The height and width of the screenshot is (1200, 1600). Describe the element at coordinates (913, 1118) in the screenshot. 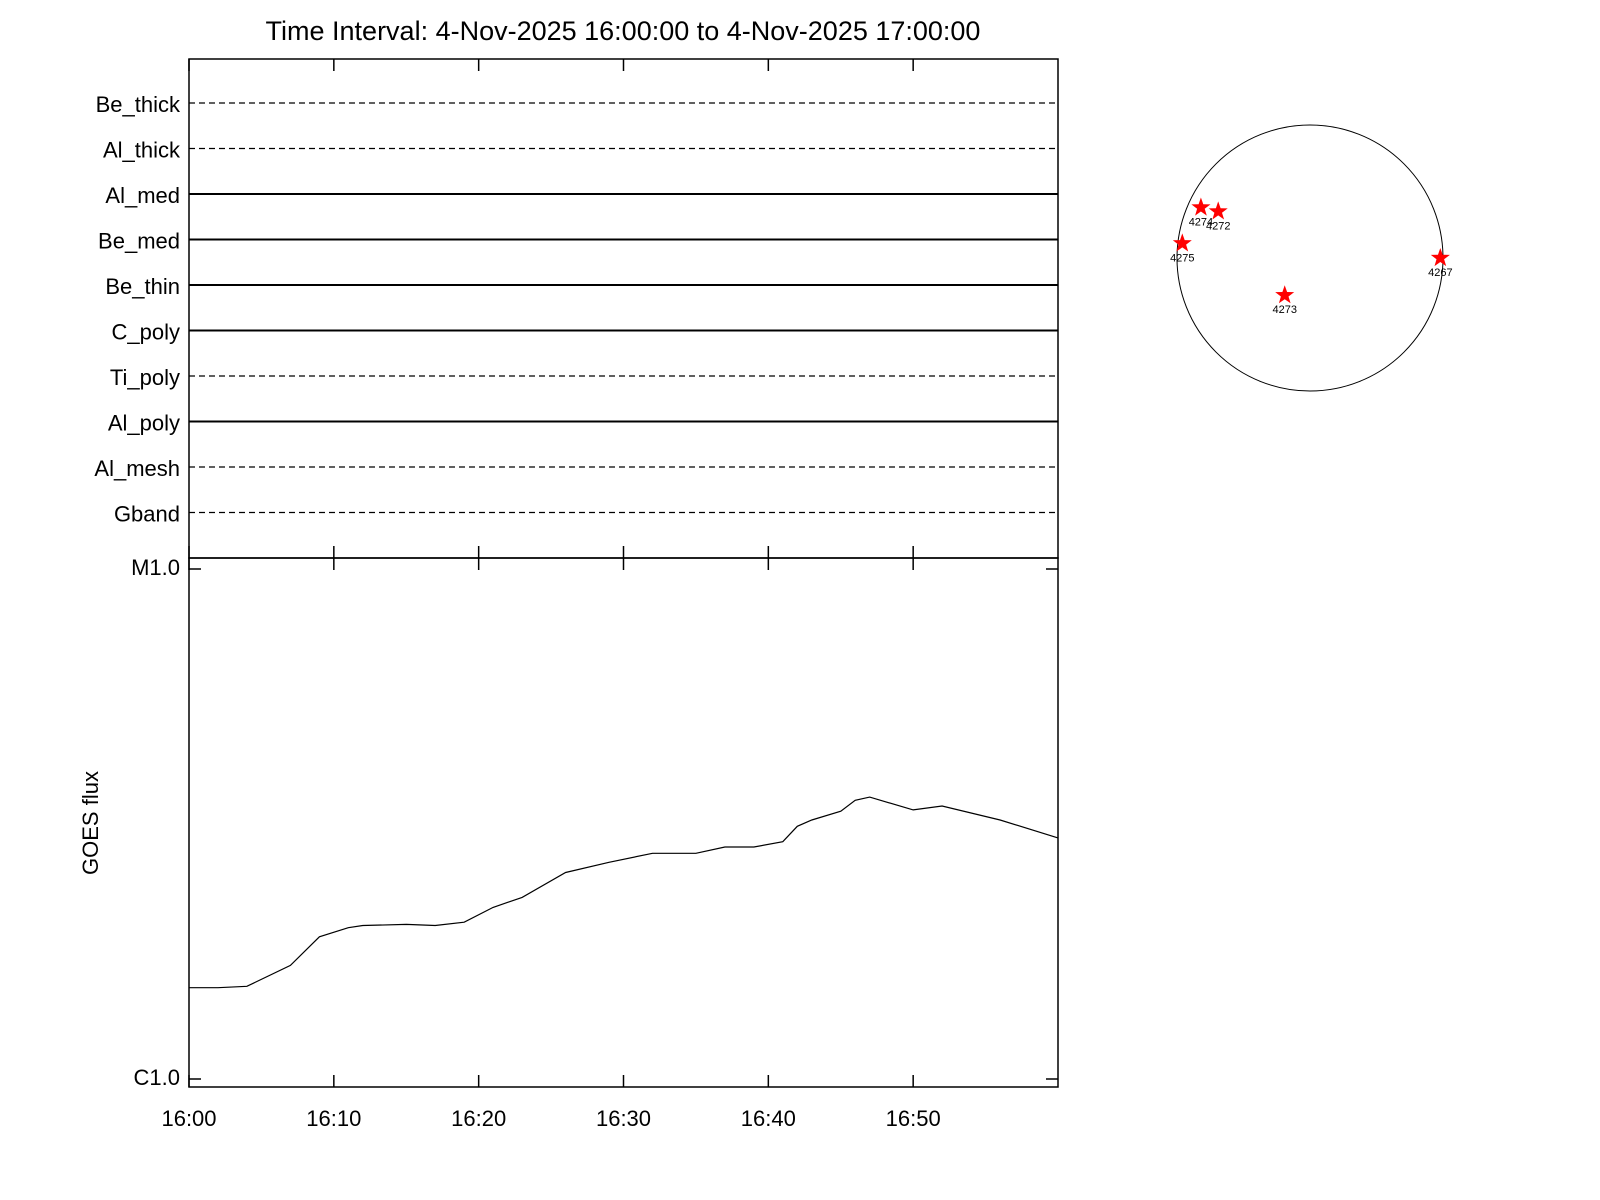

I see `x-tick-label: 16:50` at that location.